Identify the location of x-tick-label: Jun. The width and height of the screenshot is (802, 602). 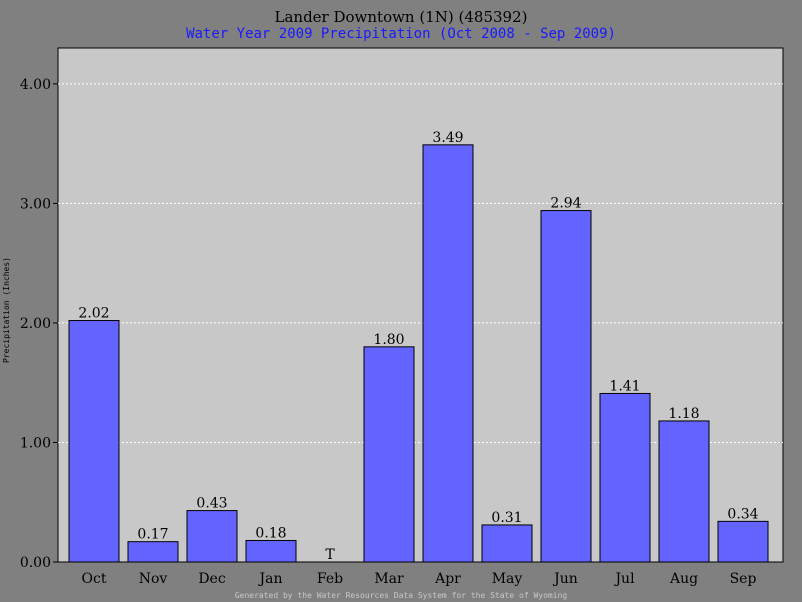
(565, 579).